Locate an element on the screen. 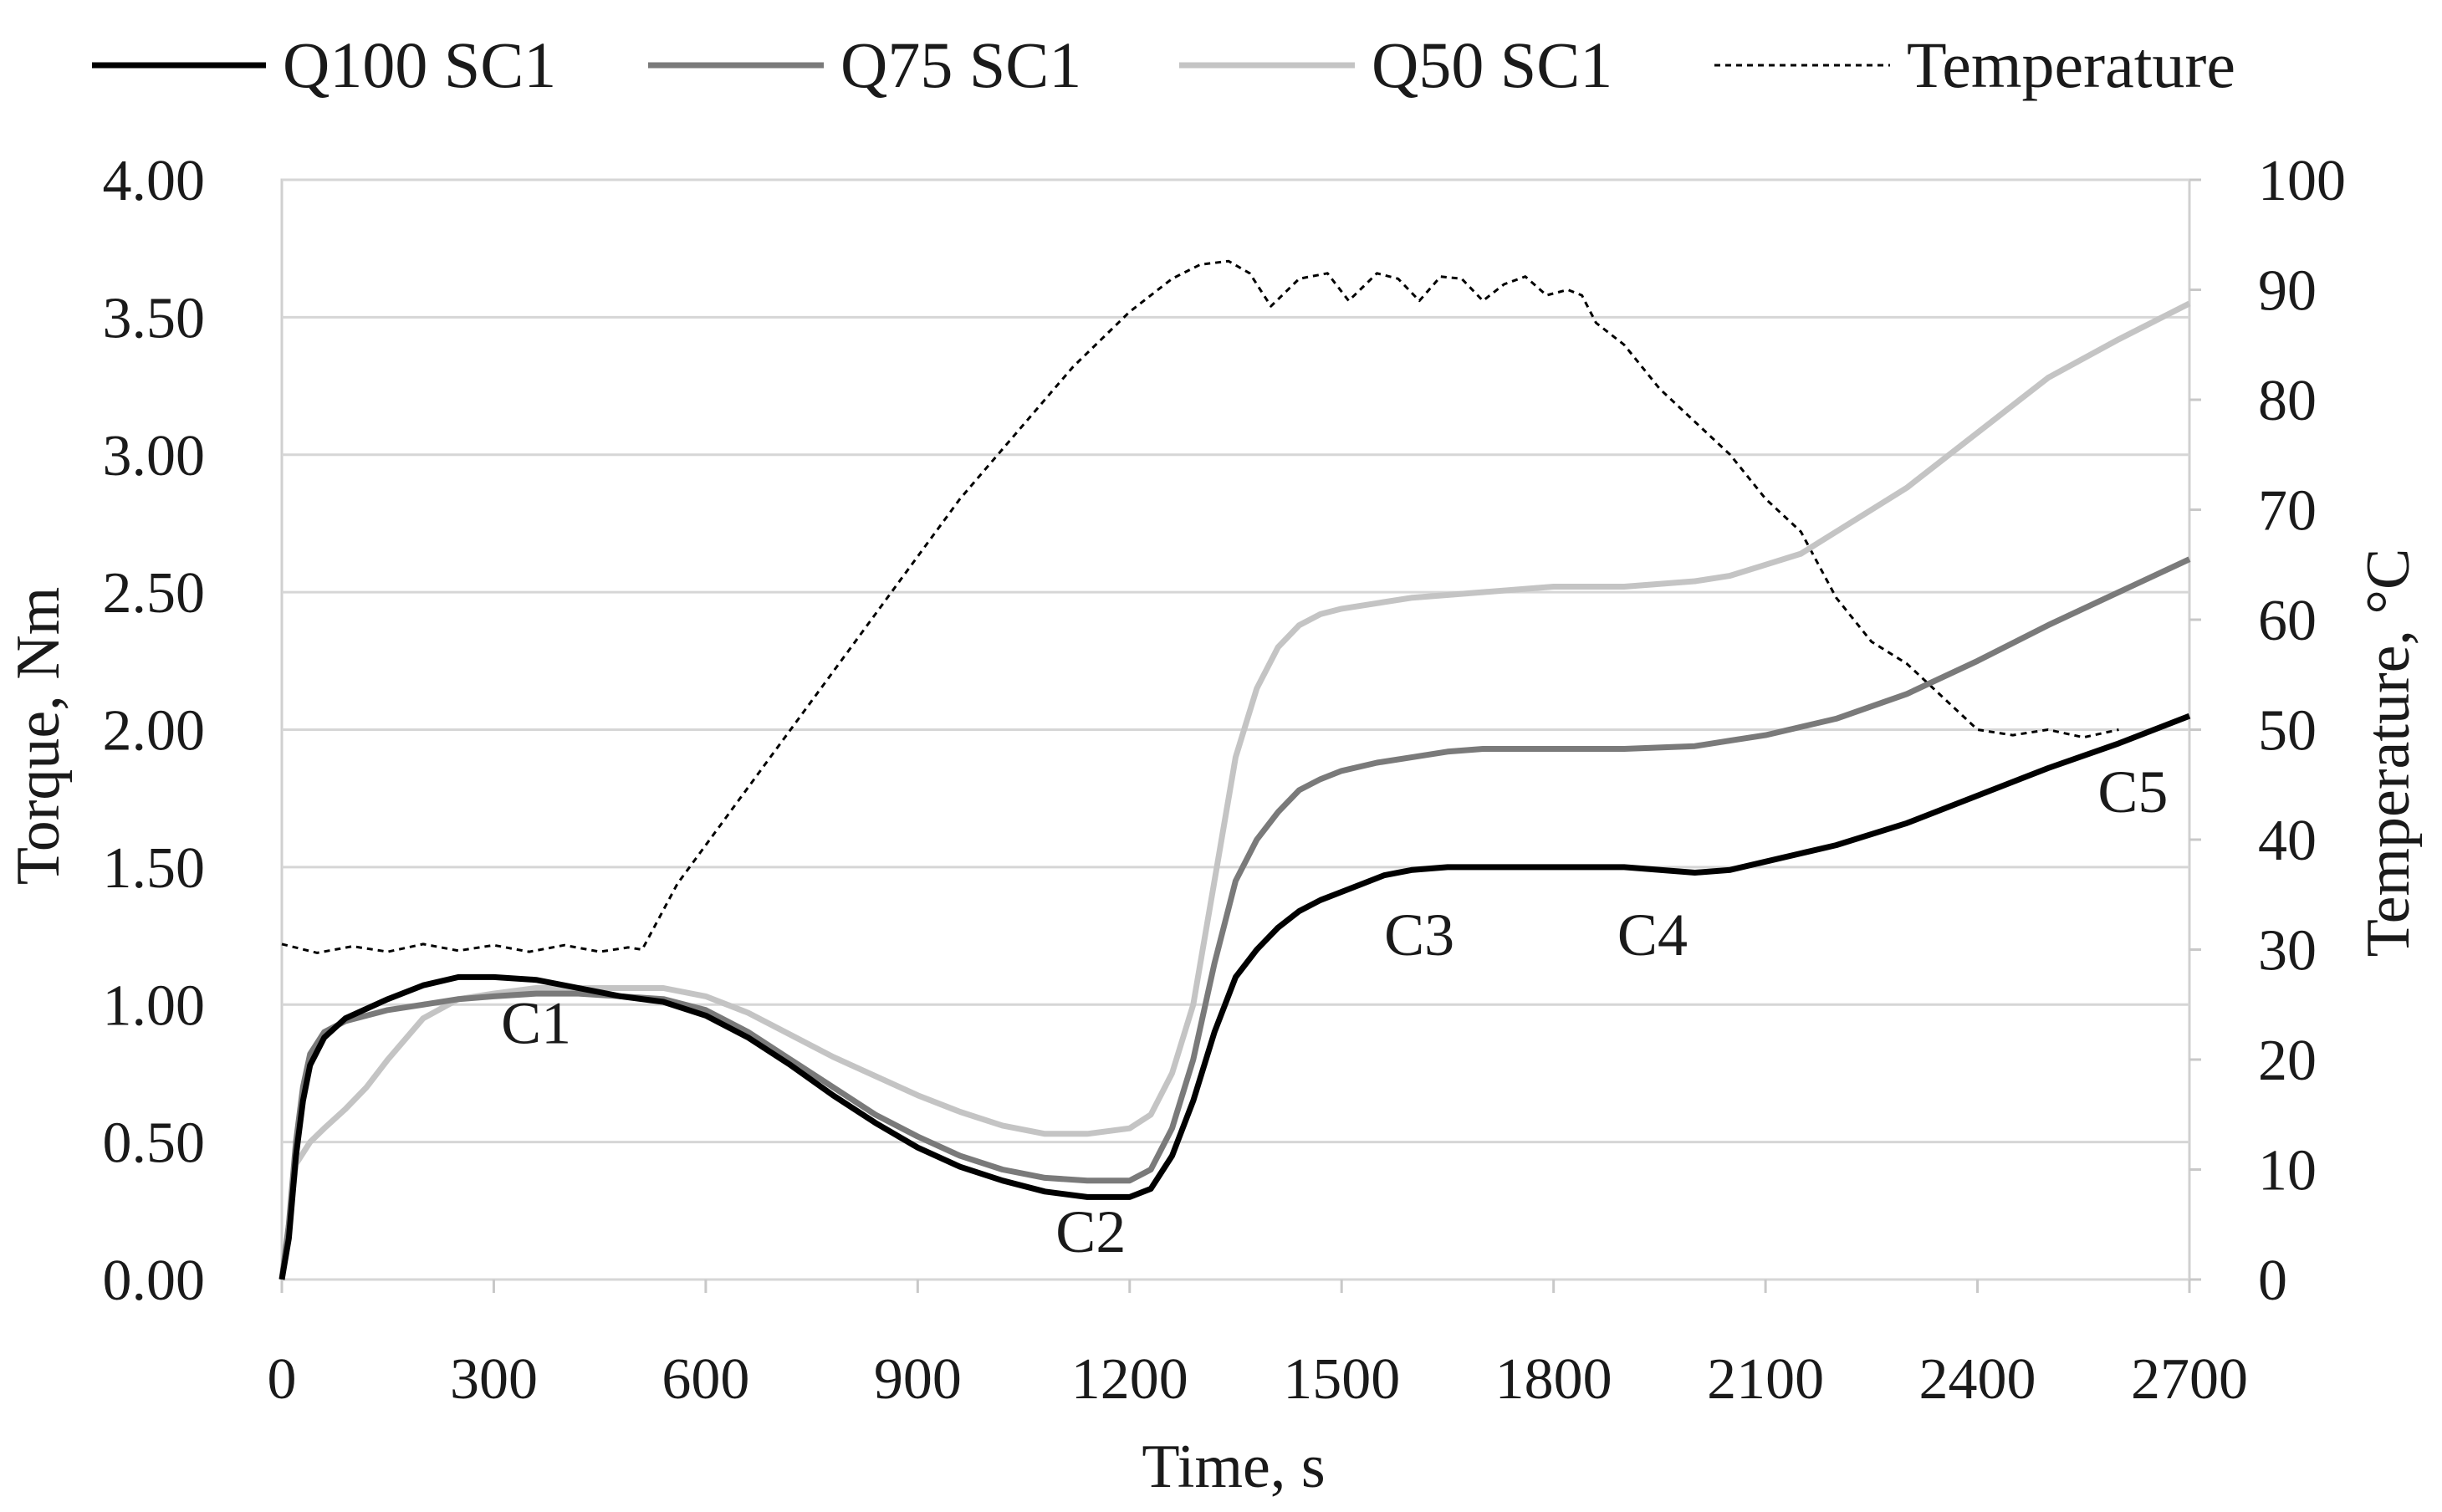 Image resolution: width=2442 pixels, height=1512 pixels. x-axis-title: Time, s is located at coordinates (1233, 1467).